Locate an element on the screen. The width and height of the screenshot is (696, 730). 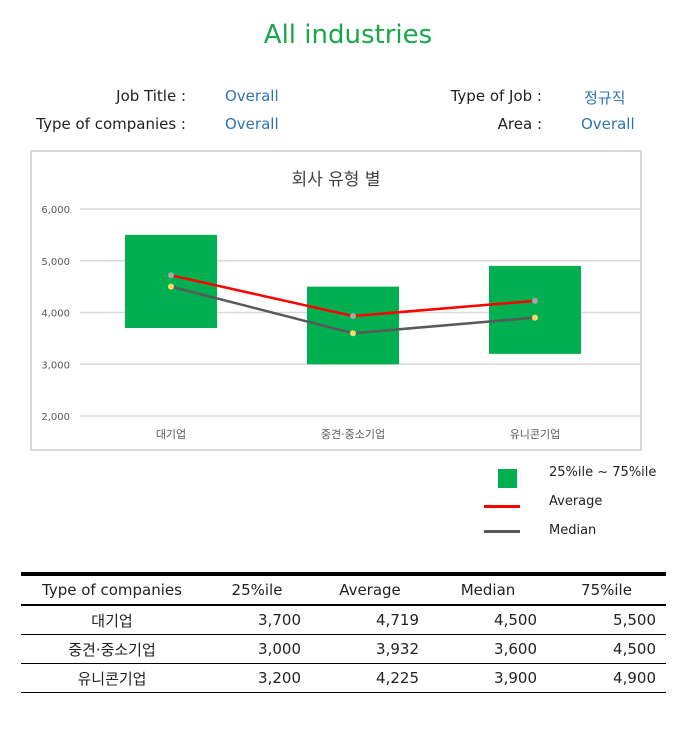
table-header: 75%ile is located at coordinates (606, 590).